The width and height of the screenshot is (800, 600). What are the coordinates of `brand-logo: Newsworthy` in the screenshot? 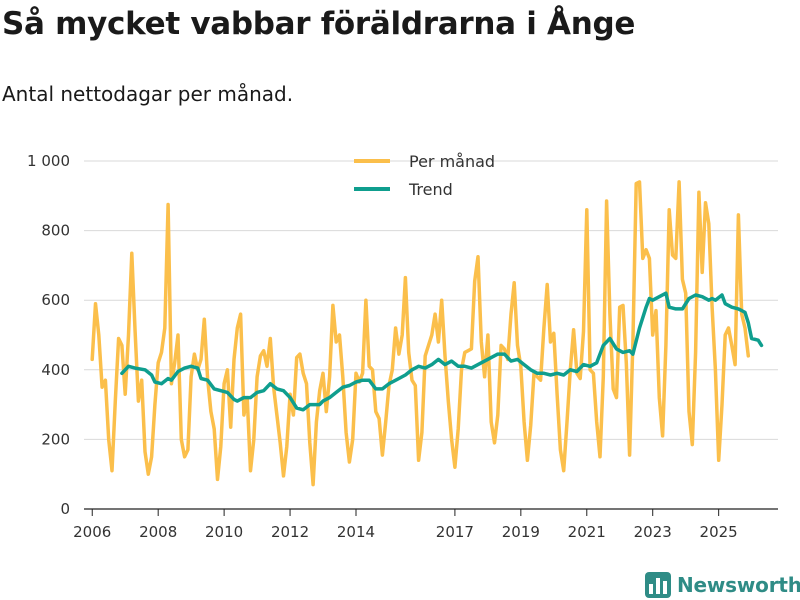 It's located at (722, 585).